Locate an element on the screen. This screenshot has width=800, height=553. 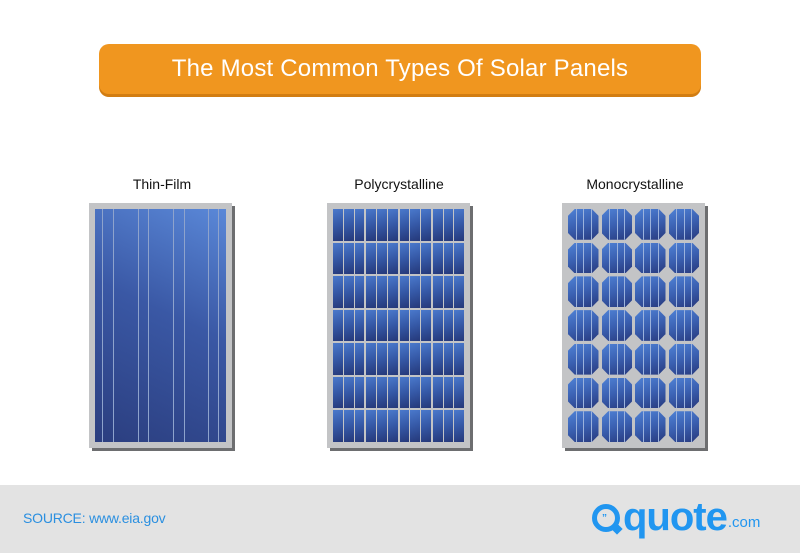
label-thin-film: Thin-Film is located at coordinates (162, 184).